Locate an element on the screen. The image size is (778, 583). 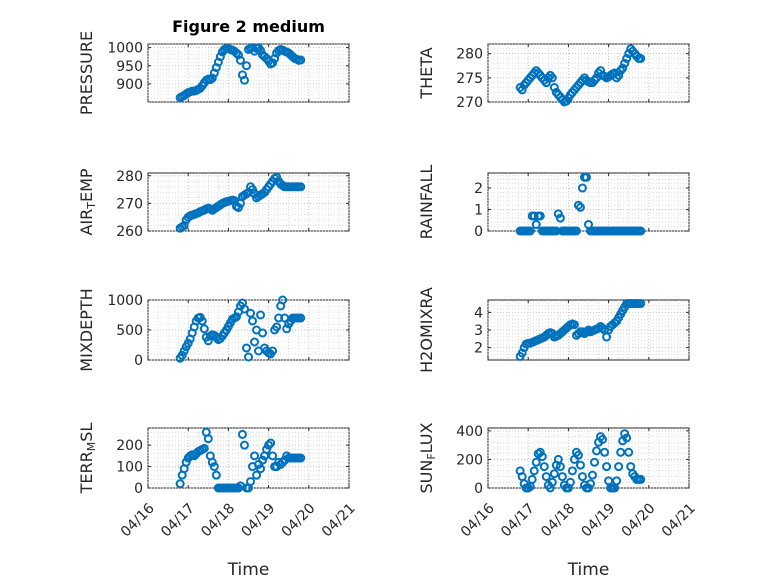
subplot-h2omixra: 2 3 4 H2OMIXRA is located at coordinates (553, 330).